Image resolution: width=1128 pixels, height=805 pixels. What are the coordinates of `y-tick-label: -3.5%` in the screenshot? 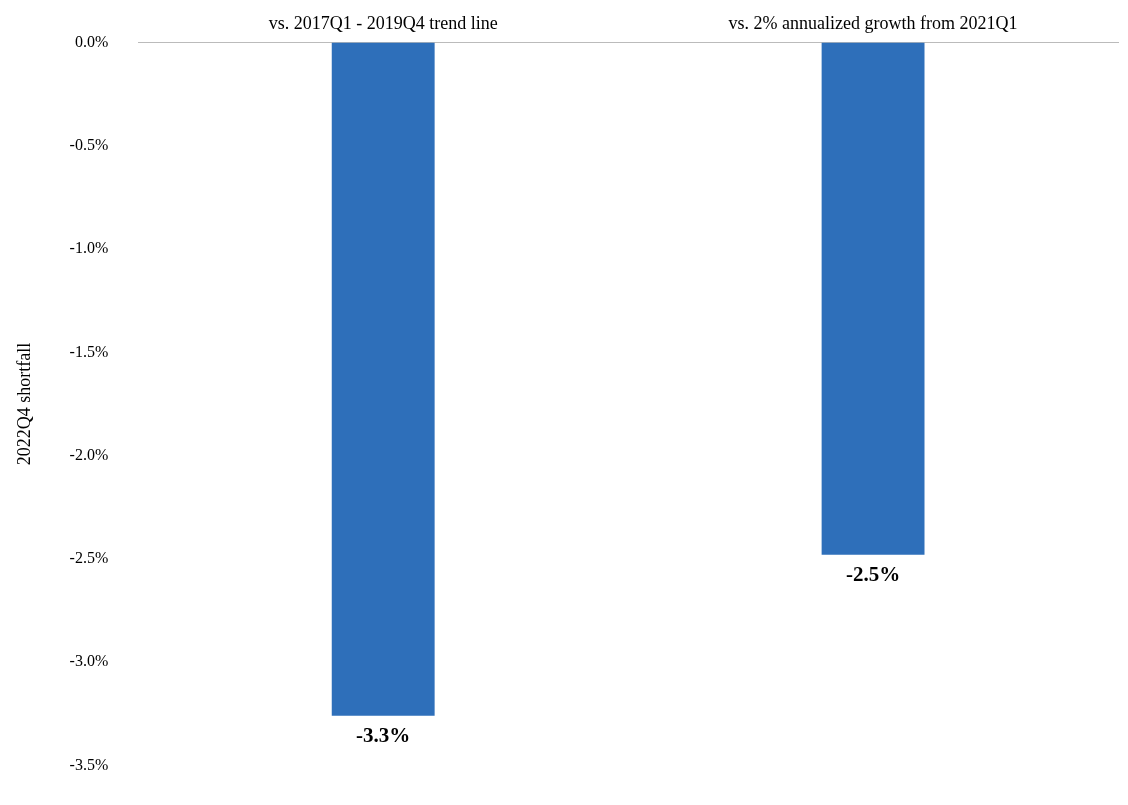 It's located at (89, 764).